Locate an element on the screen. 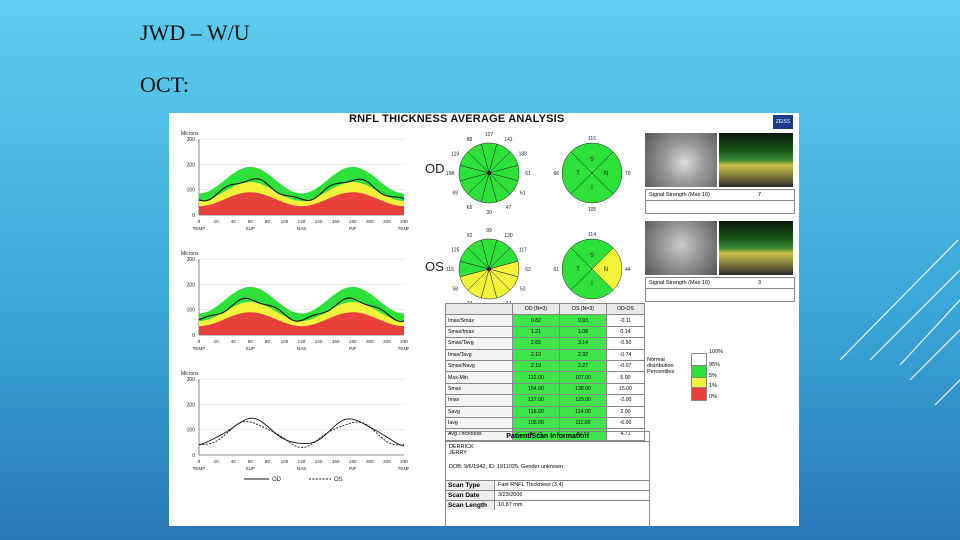 The image size is (960, 540). rnfl-line is located at coordinates (301, 310).